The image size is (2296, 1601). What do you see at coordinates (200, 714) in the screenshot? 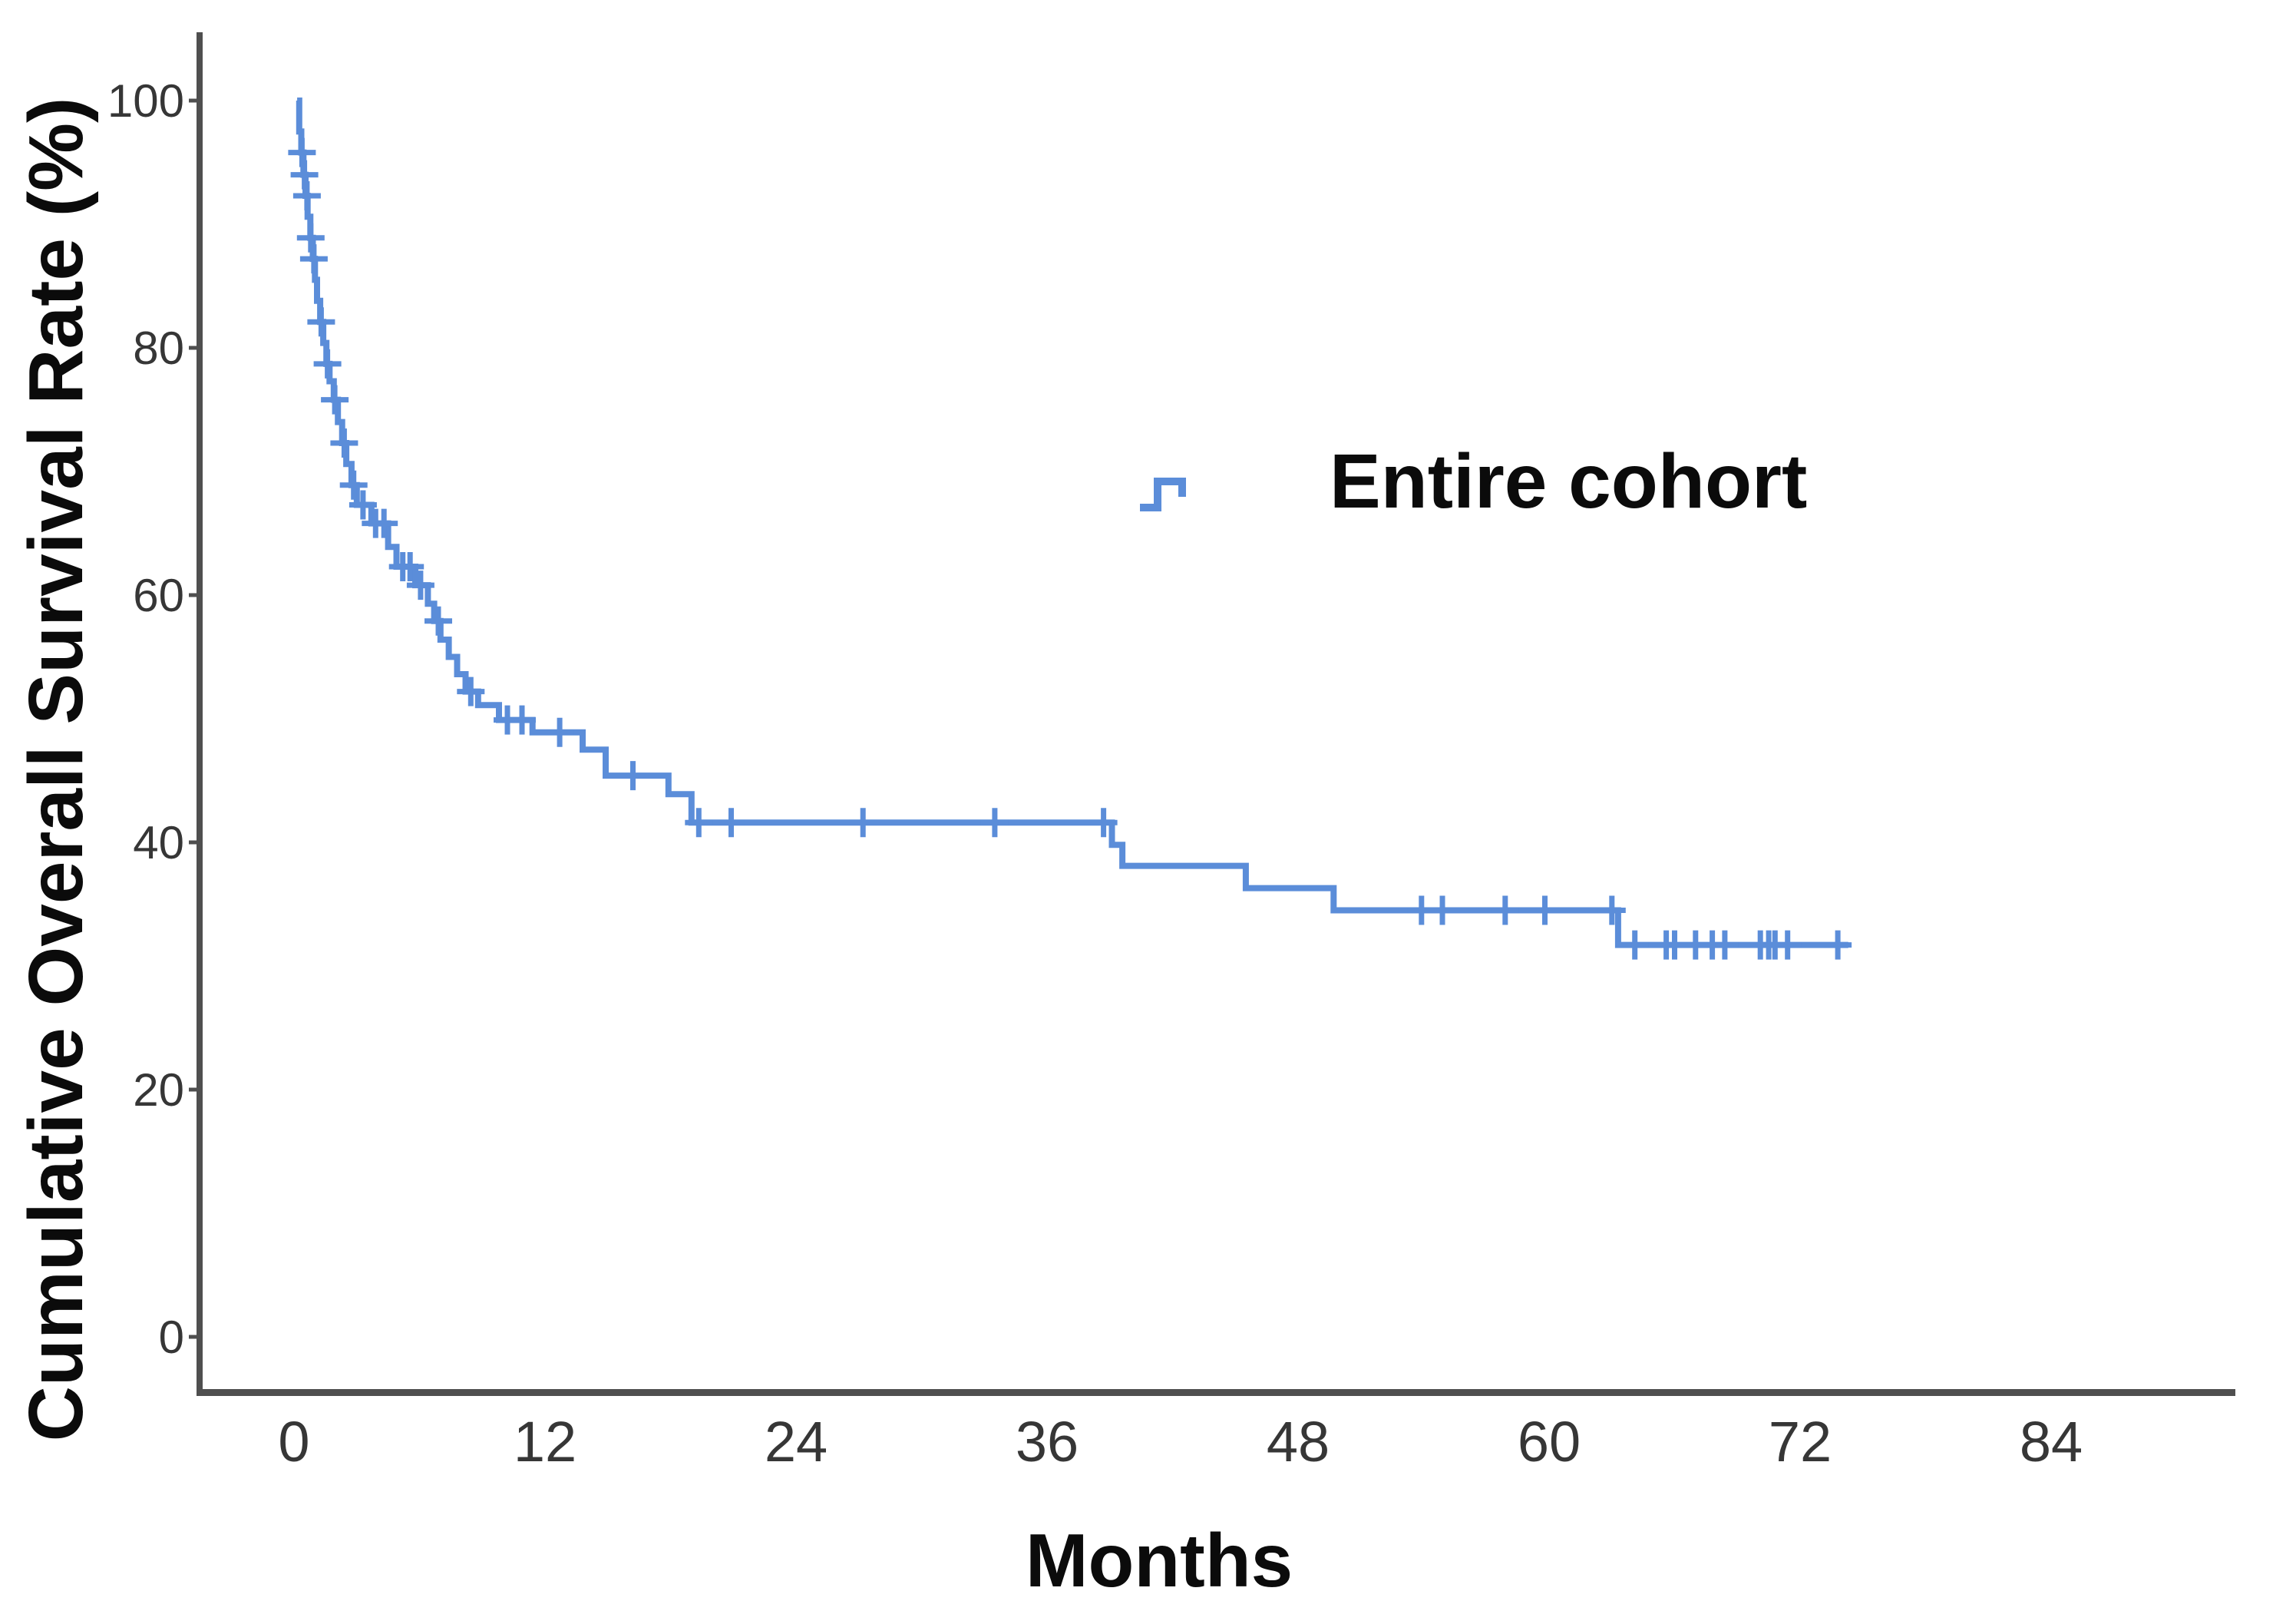
I see `y-axis-line` at bounding box center [200, 714].